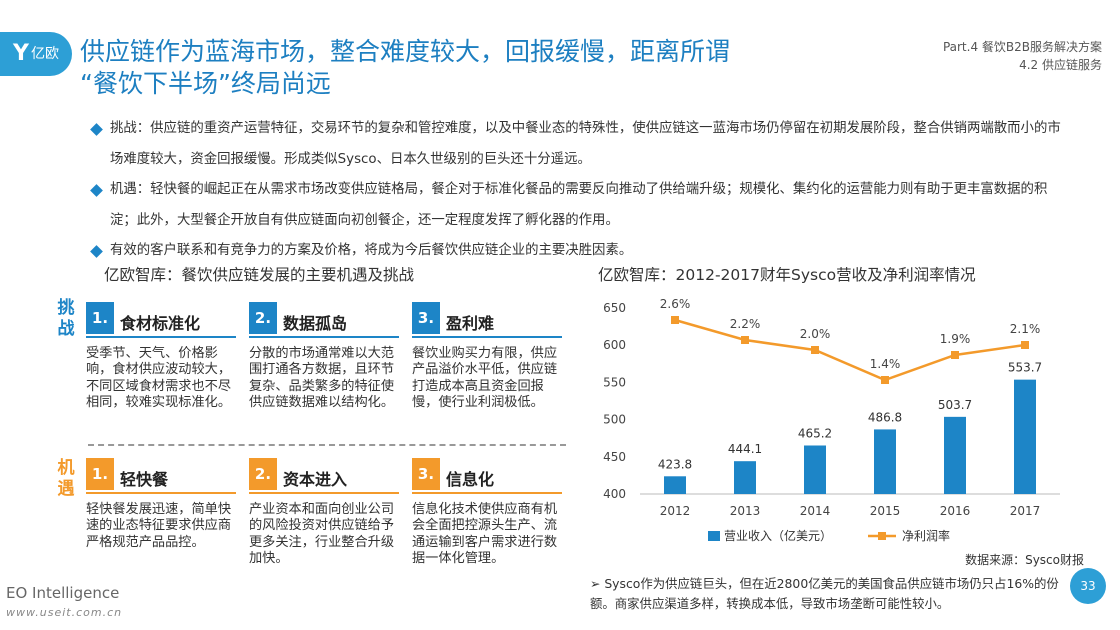 The height and width of the screenshot is (630, 1120). What do you see at coordinates (850, 350) in the screenshot?
I see `margin-line` at bounding box center [850, 350].